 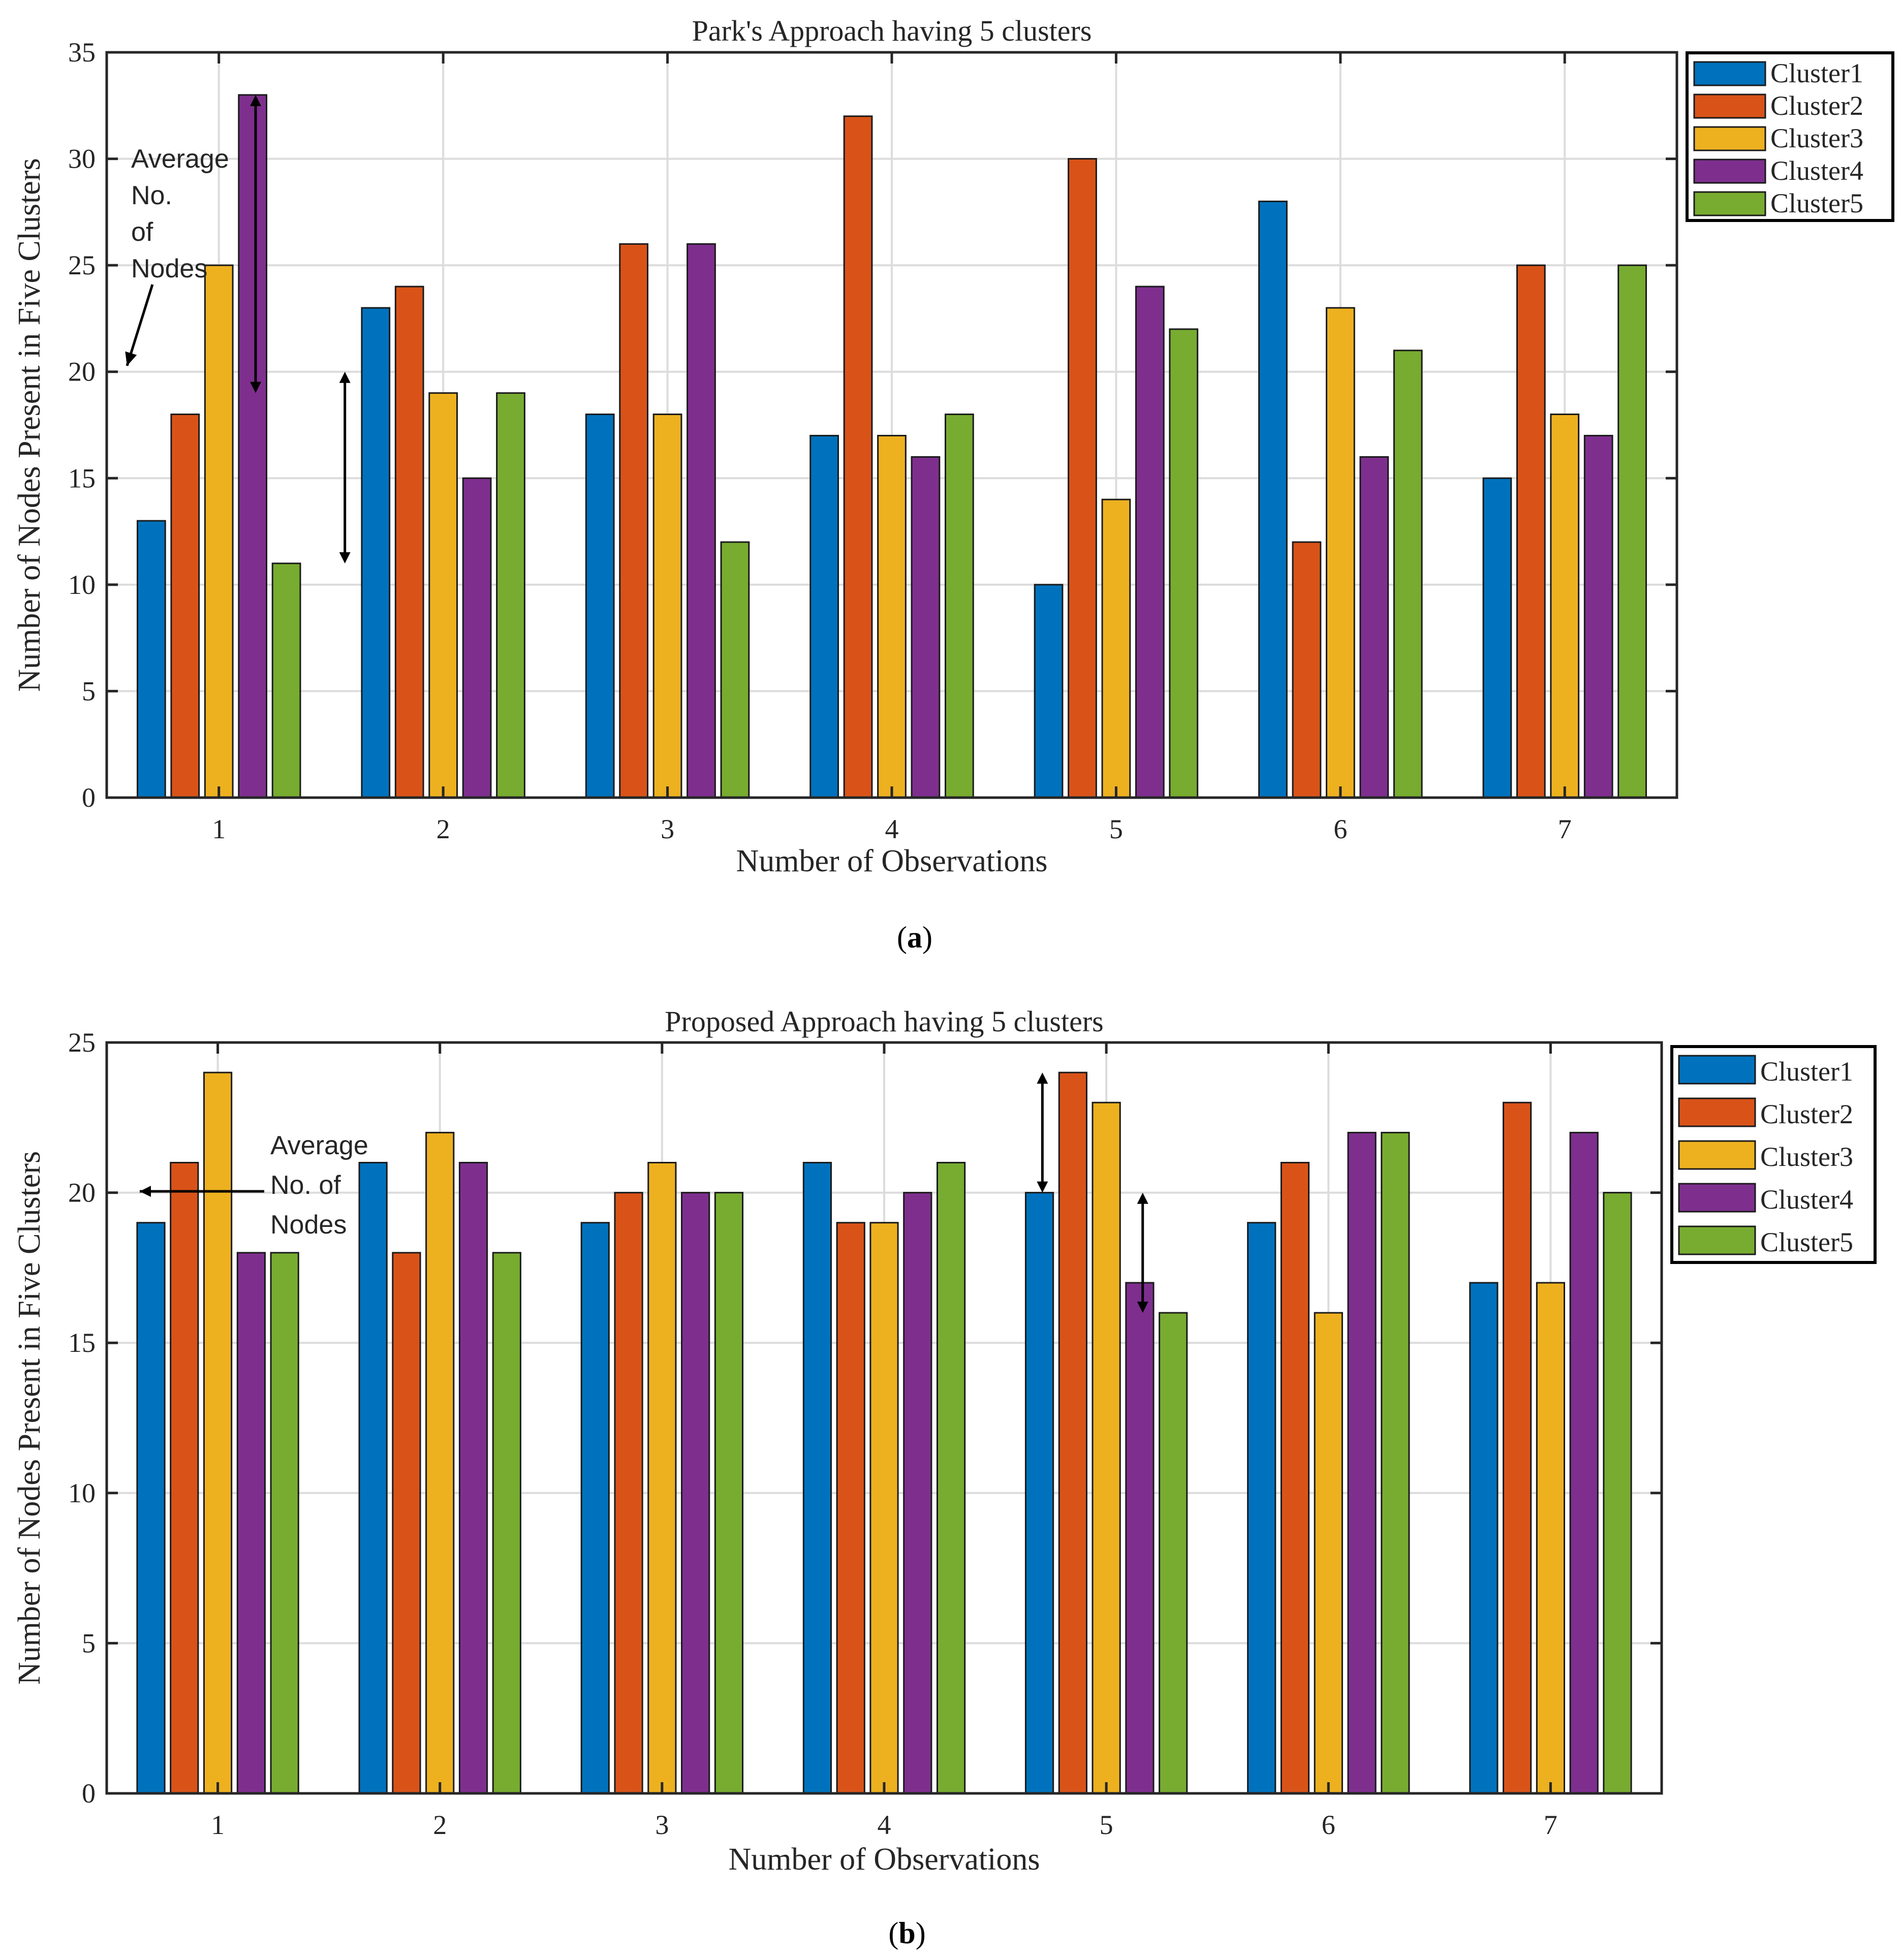 I want to click on y-tick-label: 25, so click(x=82, y=1042).